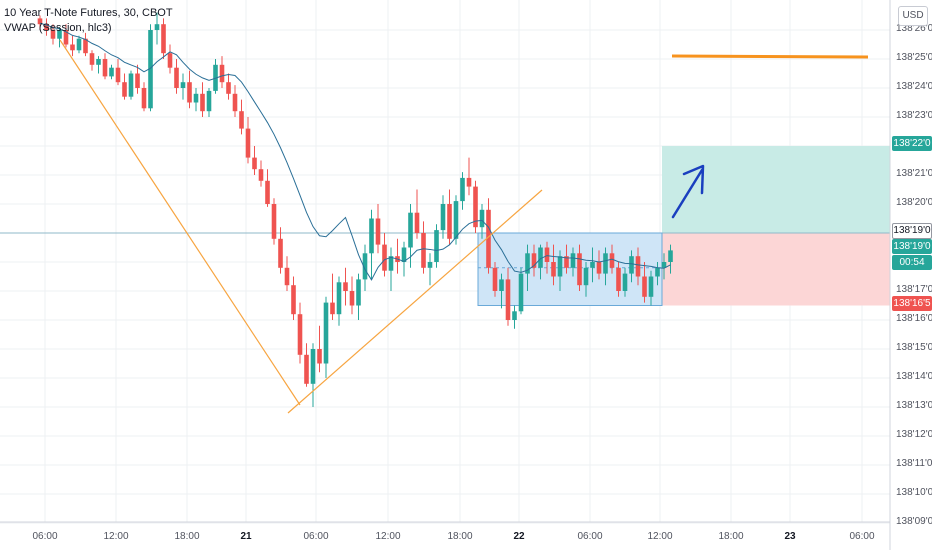 This screenshot has width=932, height=550. Describe the element at coordinates (914, 347) in the screenshot. I see `price-tick-label: 138'15'0` at that location.